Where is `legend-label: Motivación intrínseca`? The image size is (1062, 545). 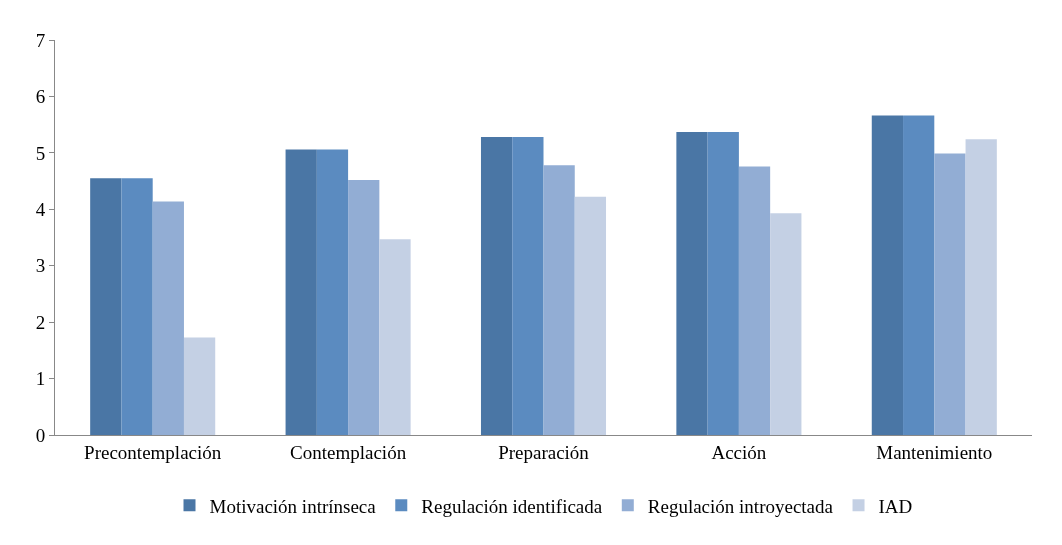 legend-label: Motivación intrínseca is located at coordinates (293, 506).